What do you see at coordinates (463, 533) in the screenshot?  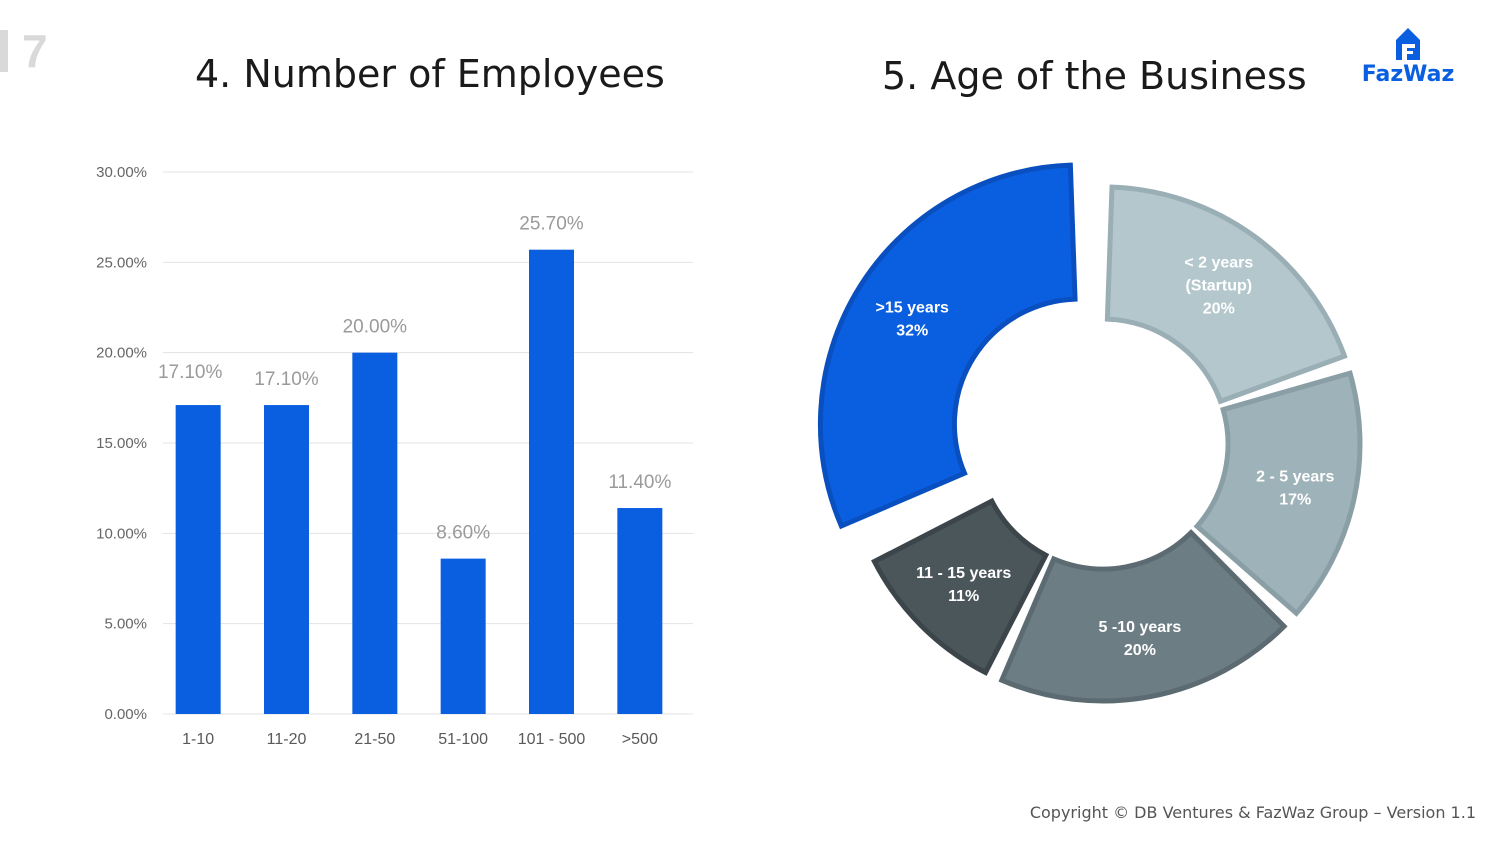 I see `bar-data-label: 8.60%` at bounding box center [463, 533].